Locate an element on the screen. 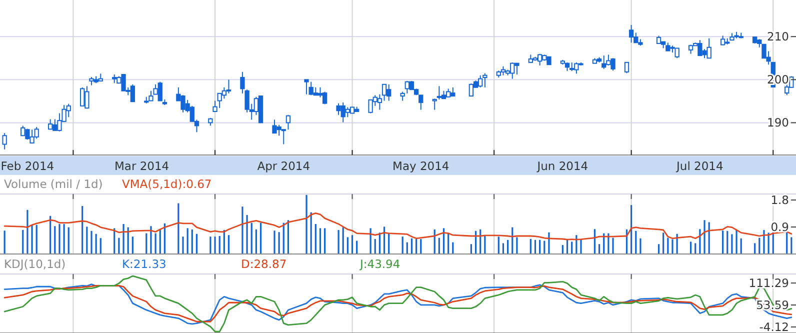 This screenshot has width=796, height=333. y-tick-label: 111.29 is located at coordinates (768, 283).